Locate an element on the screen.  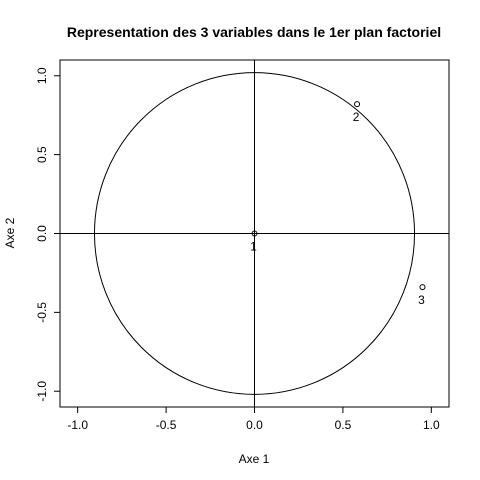
y-tick-label: 0.5 is located at coordinates (42, 154).